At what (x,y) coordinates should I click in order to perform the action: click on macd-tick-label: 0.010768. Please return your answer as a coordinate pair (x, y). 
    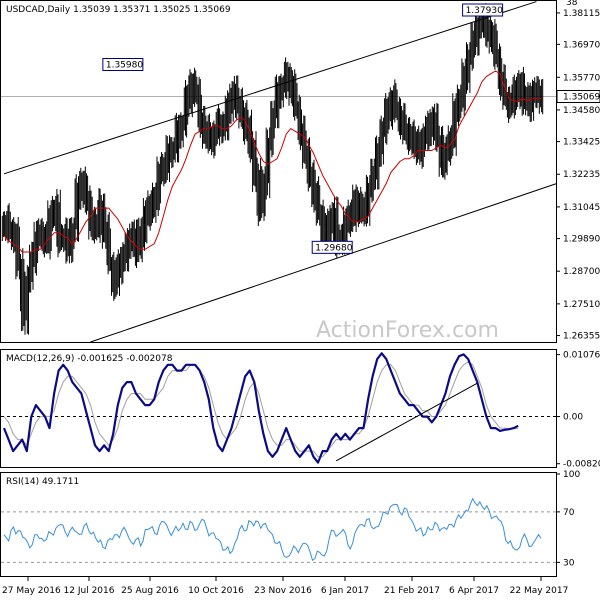
    Looking at the image, I should click on (581, 356).